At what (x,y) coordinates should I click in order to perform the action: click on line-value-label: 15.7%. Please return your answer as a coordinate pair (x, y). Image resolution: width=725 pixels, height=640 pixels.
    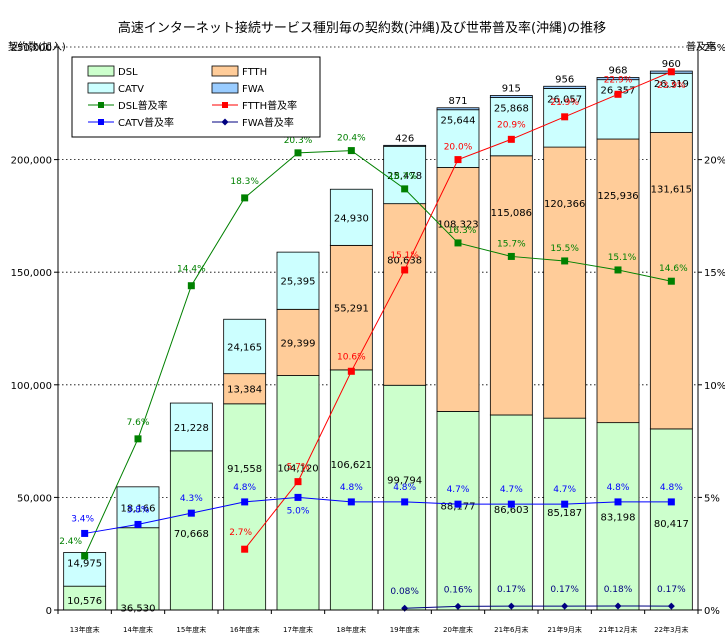
    Looking at the image, I should click on (511, 244).